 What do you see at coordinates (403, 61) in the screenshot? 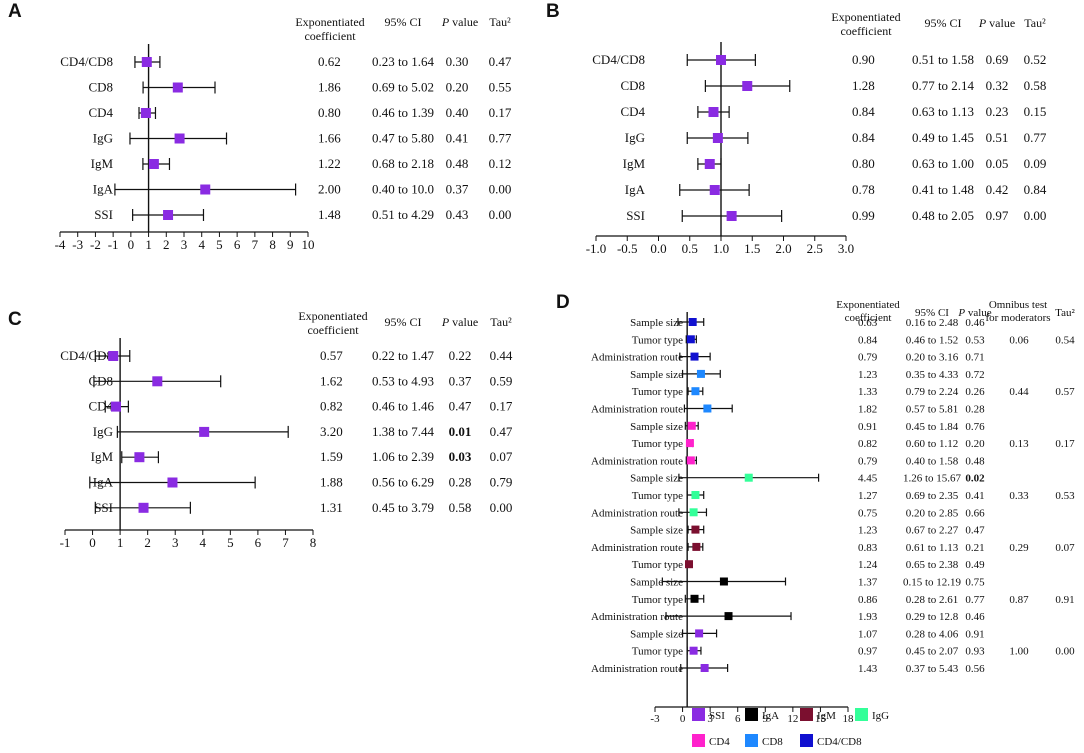
I see `panel-a-cell-ci: 0.23 to 1.64` at bounding box center [403, 61].